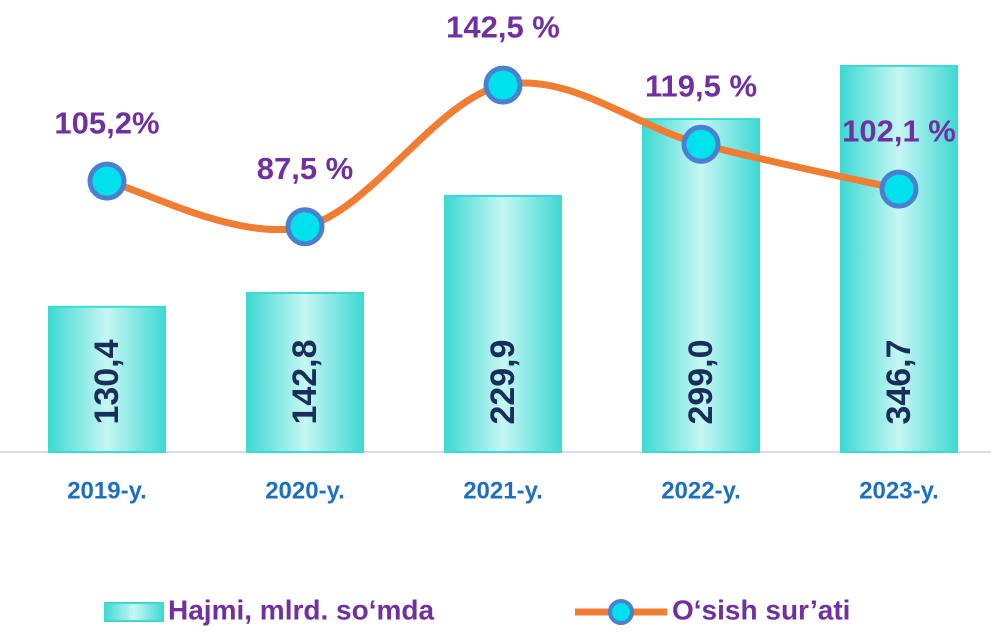 The width and height of the screenshot is (991, 635). Describe the element at coordinates (503, 26) in the screenshot. I see `line-value-label: 142,5 %` at that location.